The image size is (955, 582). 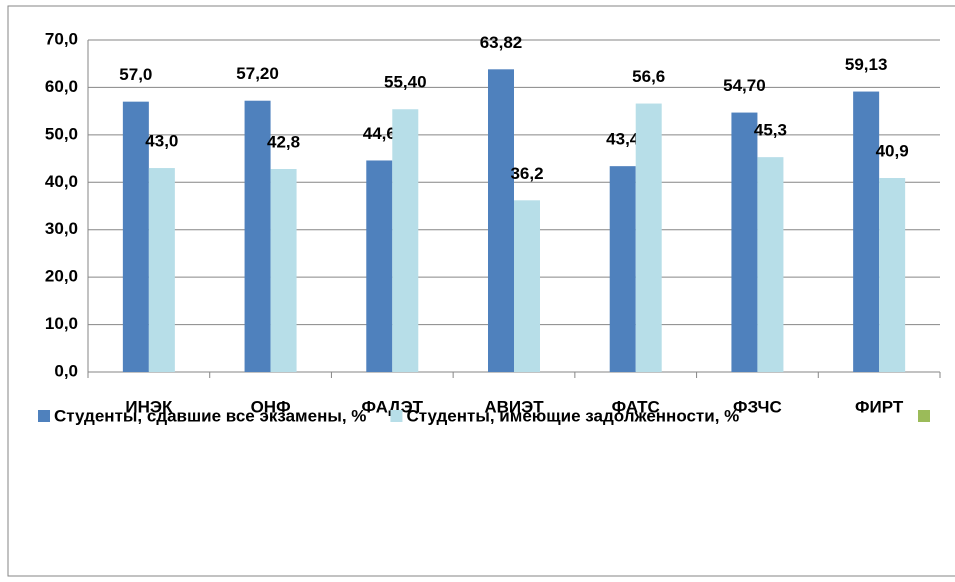 What do you see at coordinates (210, 415) in the screenshot?
I see `legend-label: Студенты, сдавшие все экзамены, %` at bounding box center [210, 415].